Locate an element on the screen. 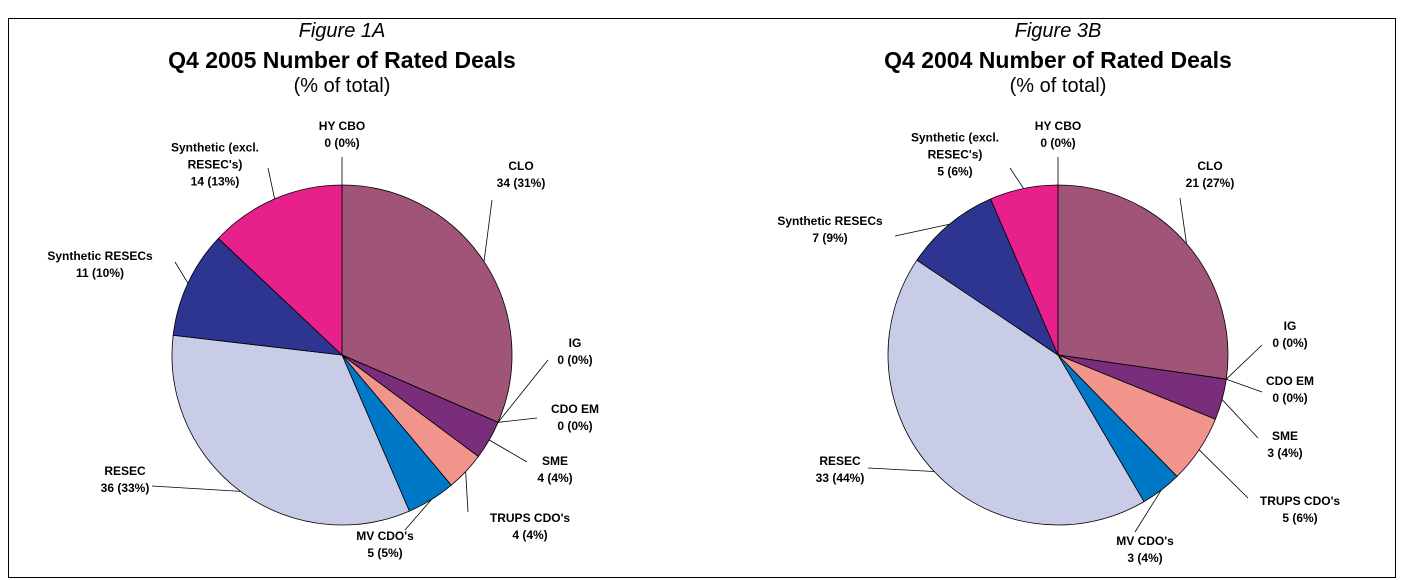 The image size is (1401, 580). value-label: 7 (9%) is located at coordinates (830, 238).